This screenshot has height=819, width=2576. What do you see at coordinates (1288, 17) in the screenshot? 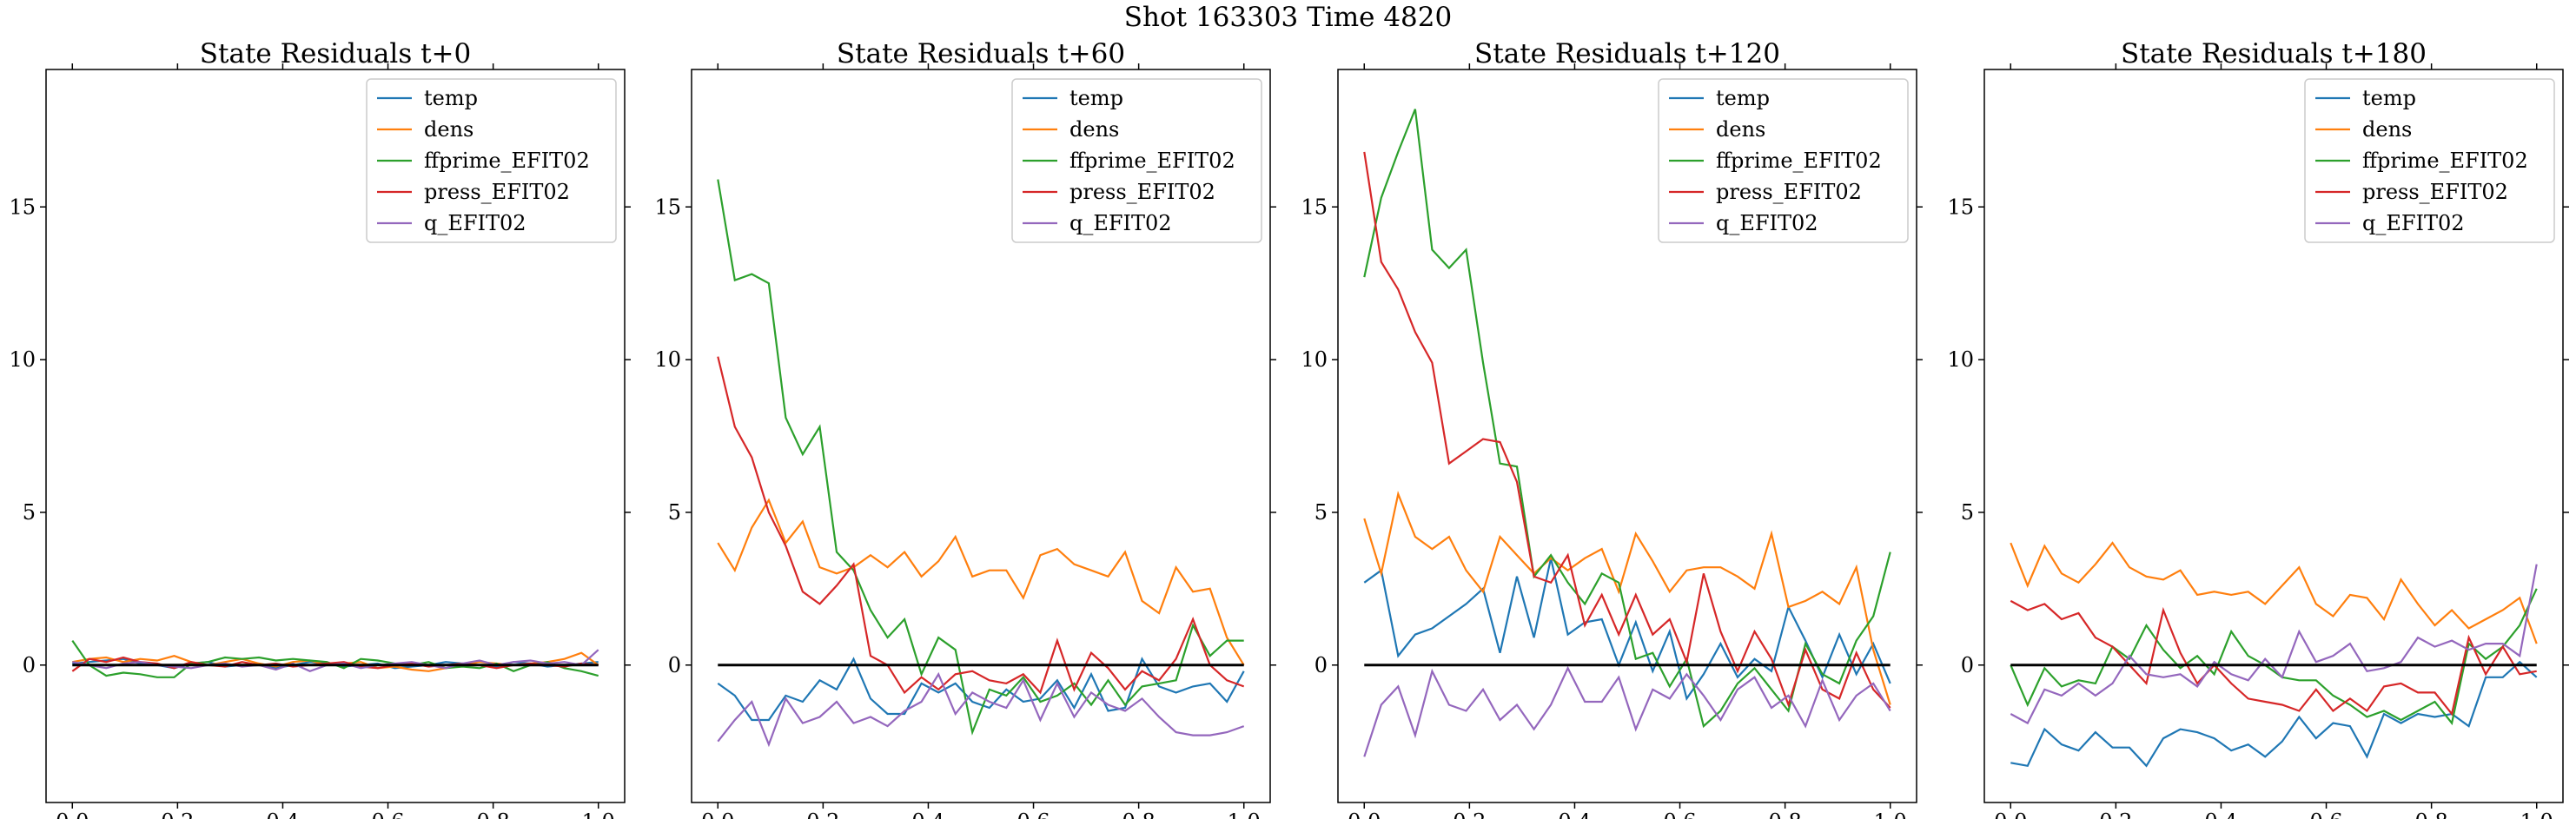
I see `figure-title: Shot 163303 Time 4820` at bounding box center [1288, 17].